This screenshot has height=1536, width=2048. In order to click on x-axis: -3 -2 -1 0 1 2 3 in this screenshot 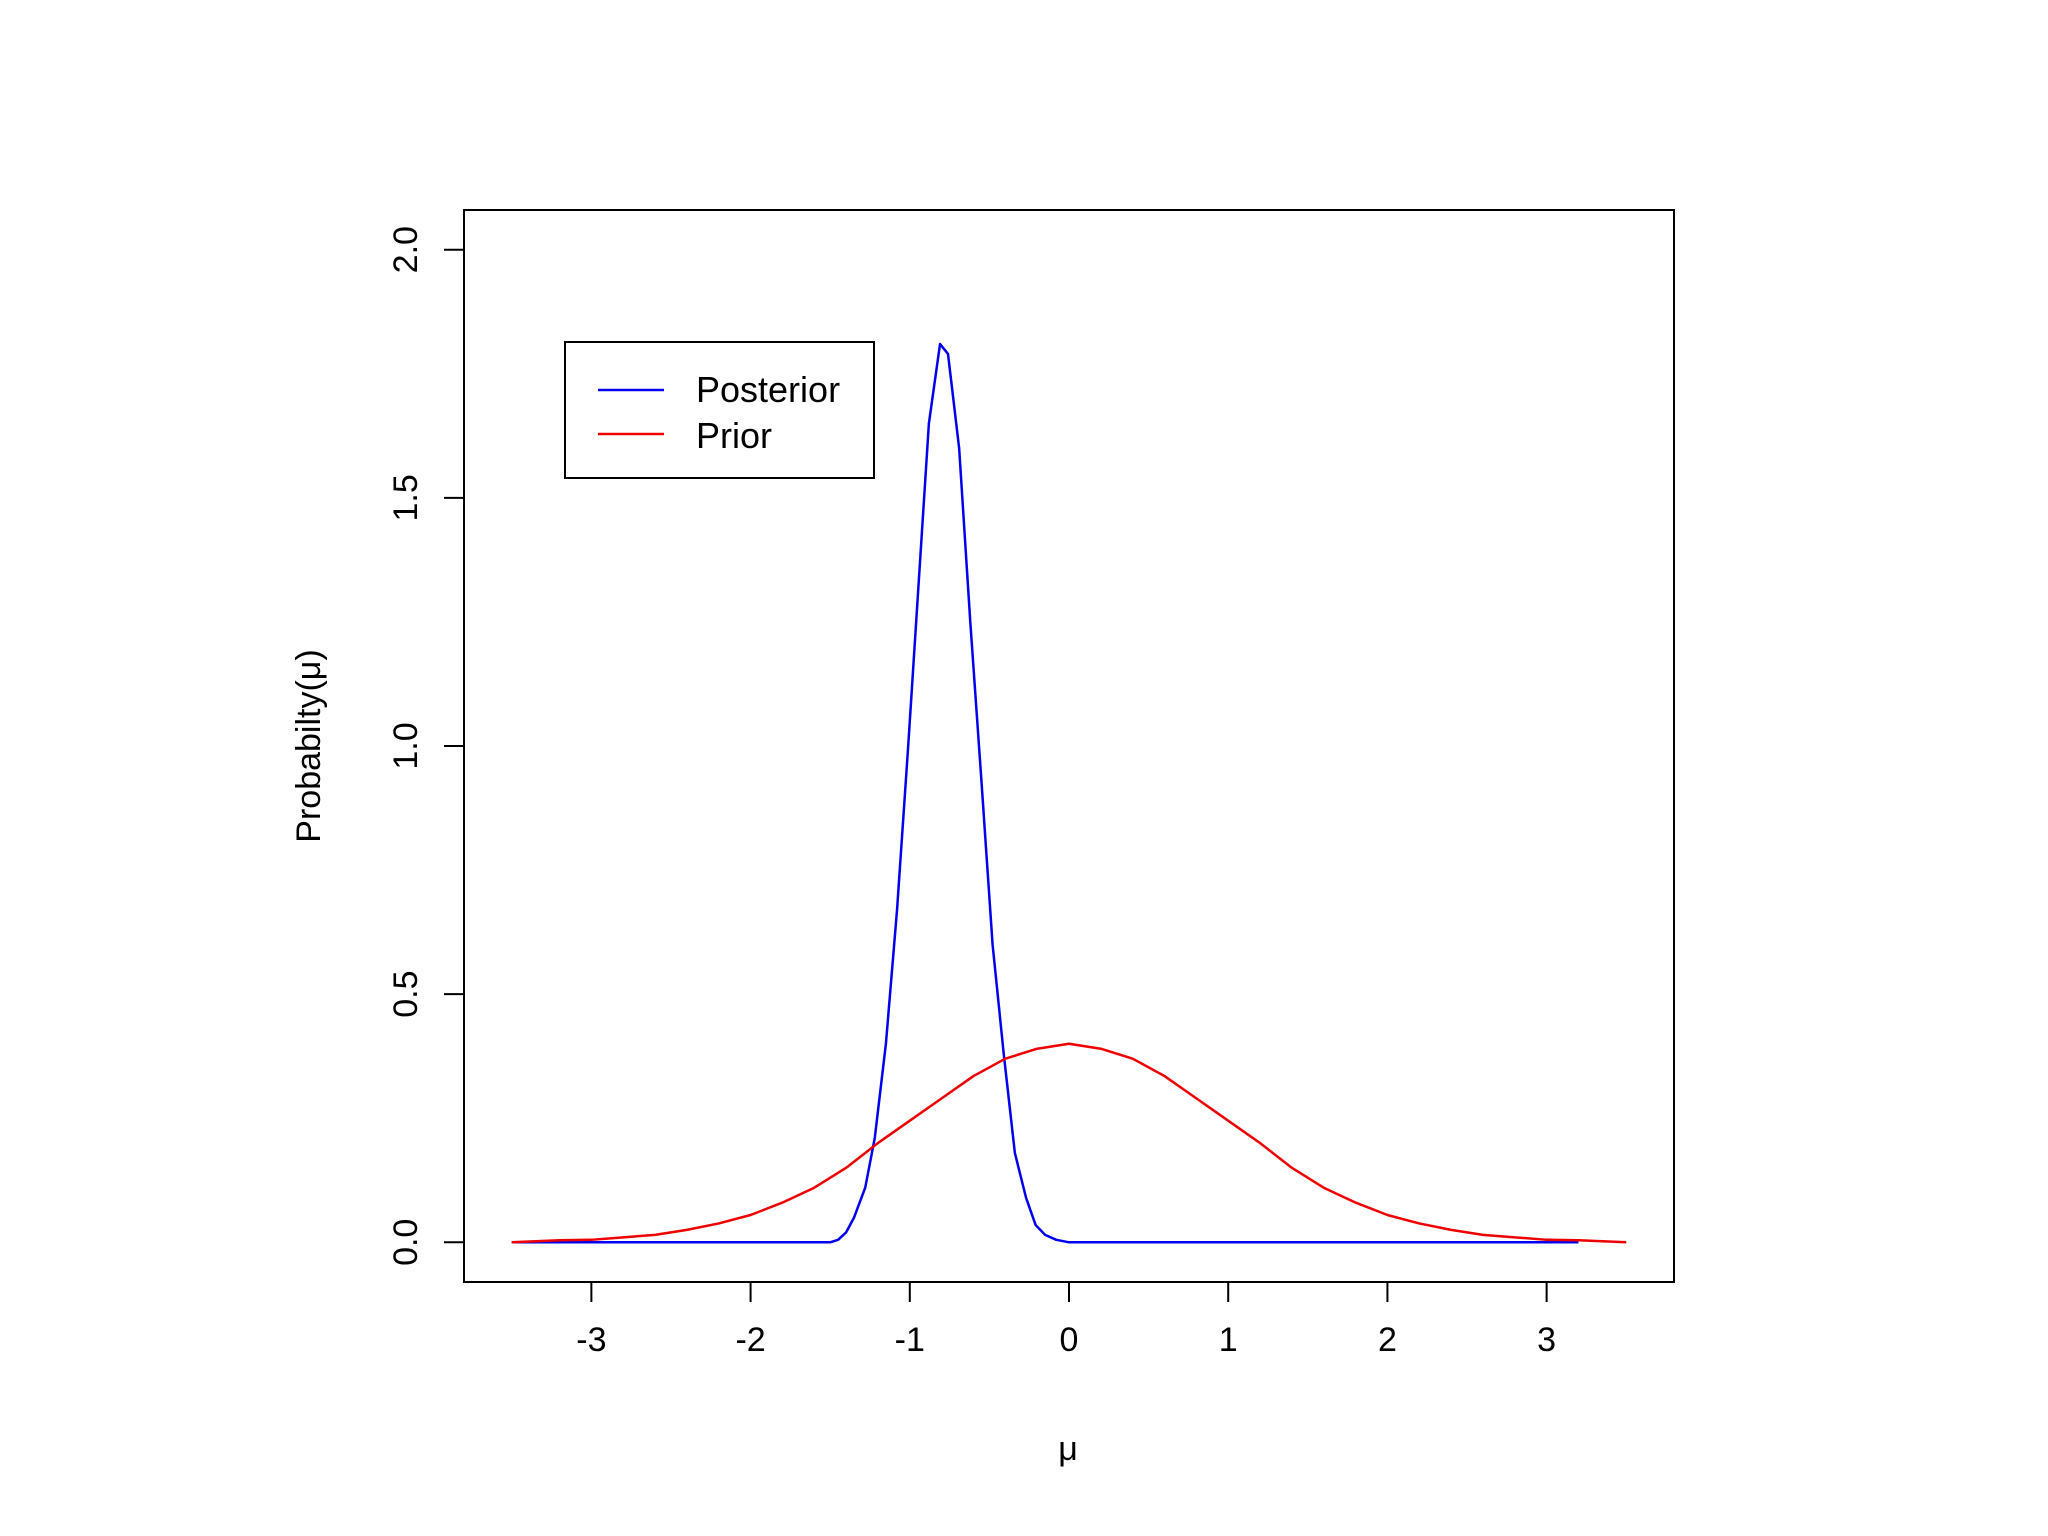, I will do `click(1066, 1320)`.